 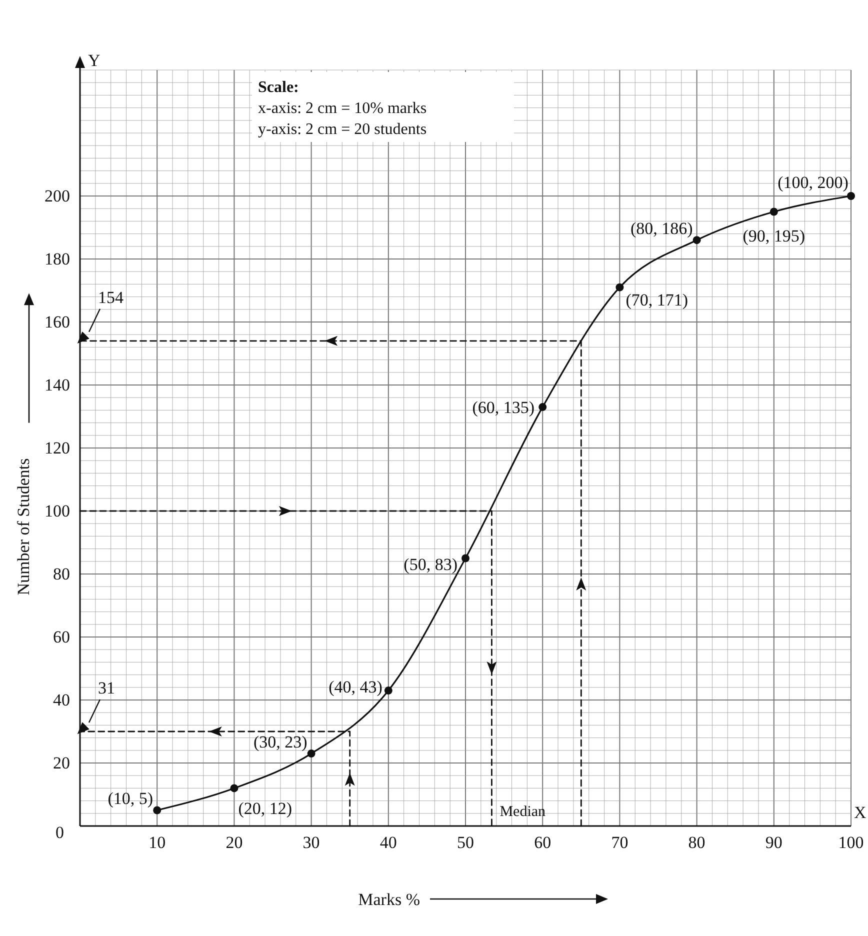 What do you see at coordinates (57, 510) in the screenshot?
I see `y-tick-label: 100` at bounding box center [57, 510].